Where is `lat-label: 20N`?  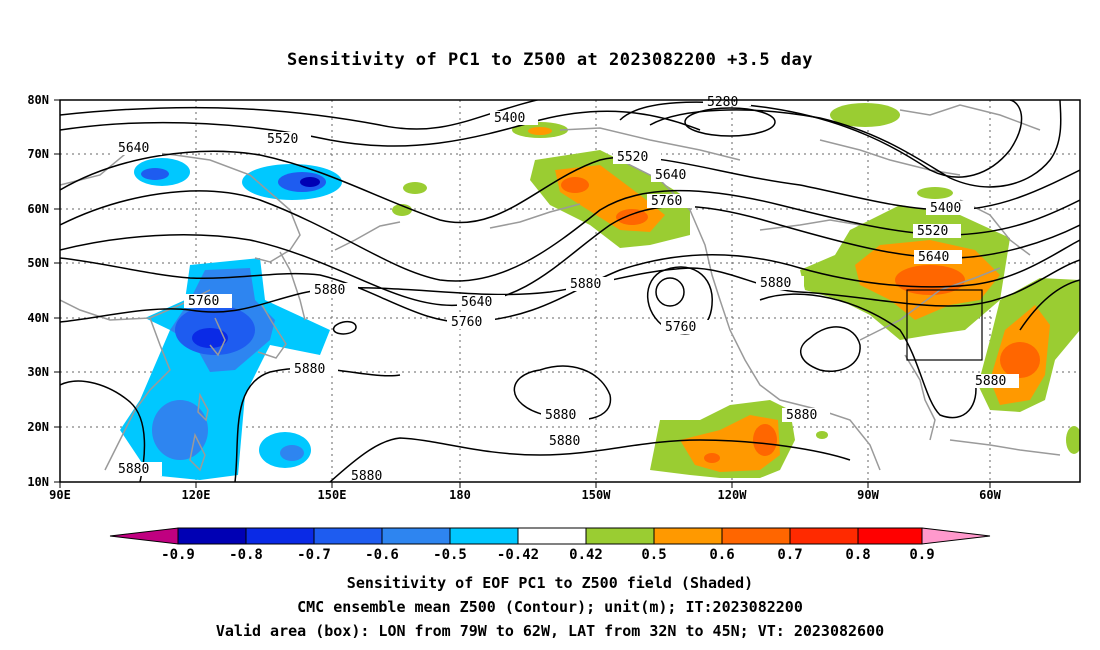 lat-label: 20N is located at coordinates (38, 427).